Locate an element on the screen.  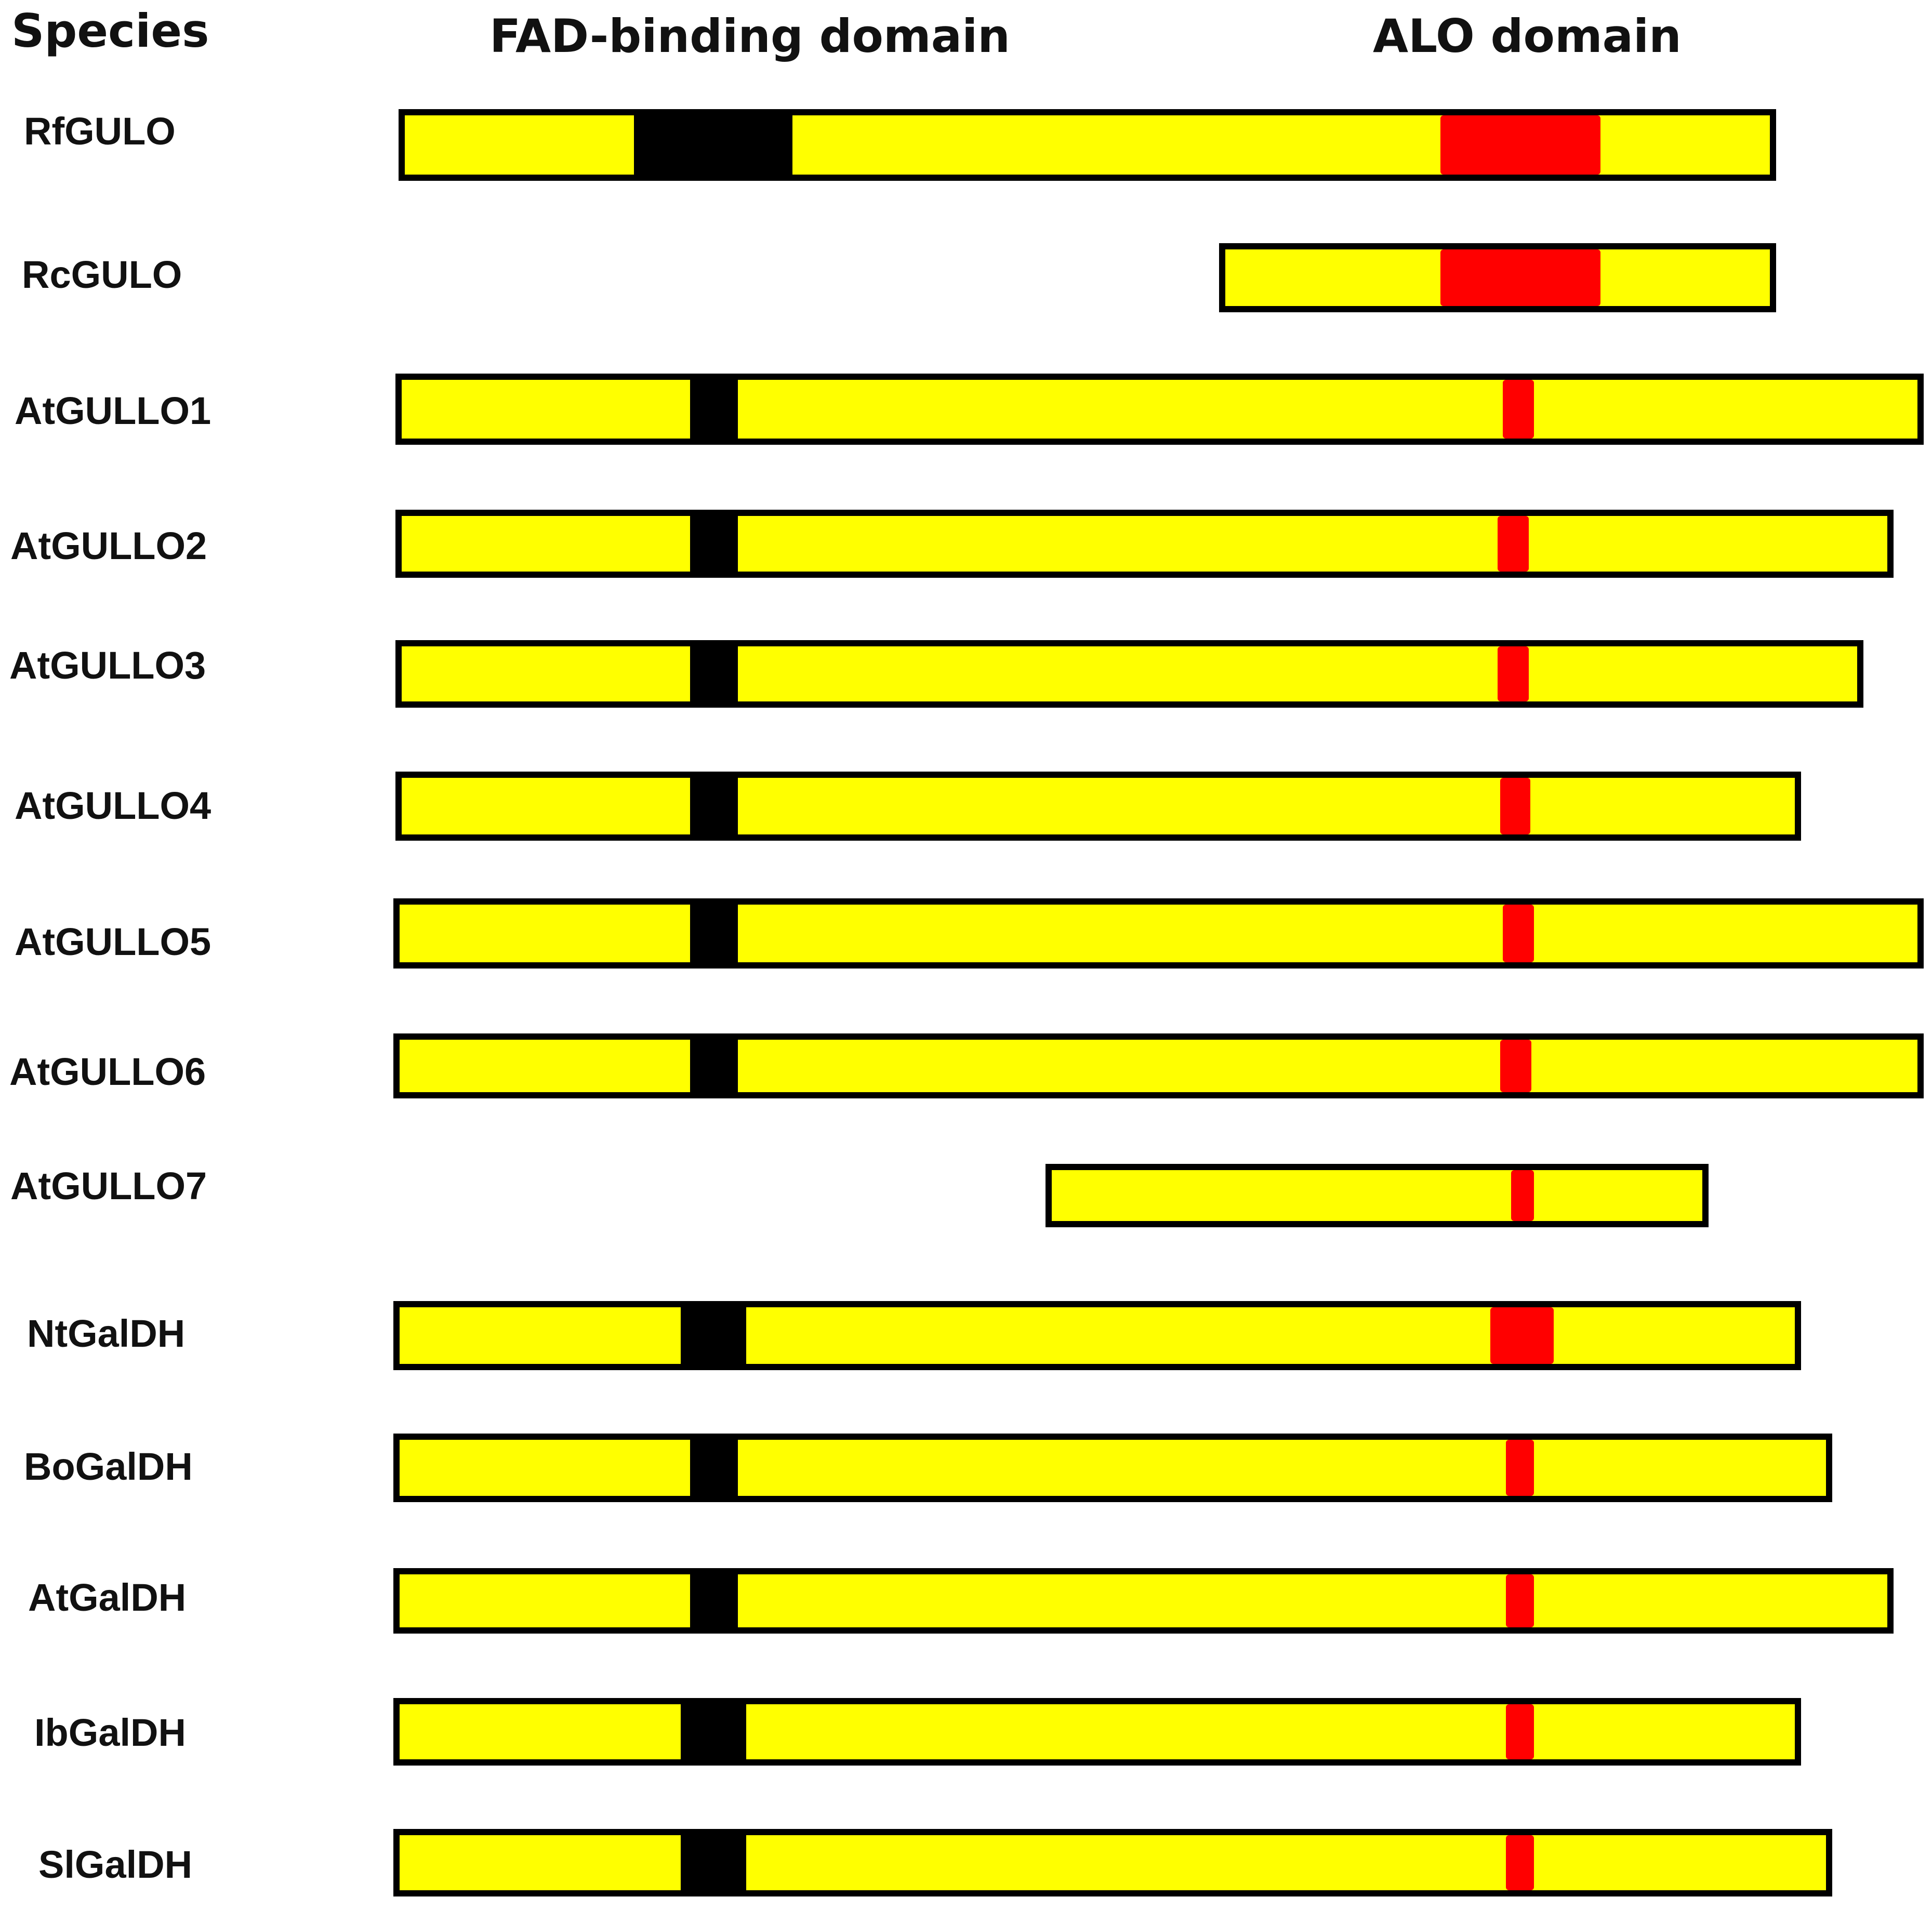
species-label-atgullo2: AtGULLO2 is located at coordinates (108, 545).